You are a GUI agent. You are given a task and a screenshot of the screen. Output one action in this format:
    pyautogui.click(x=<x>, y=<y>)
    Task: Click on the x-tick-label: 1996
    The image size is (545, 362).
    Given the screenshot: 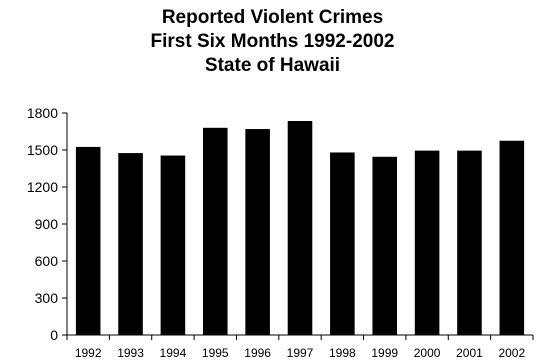 What is the action you would take?
    pyautogui.click(x=257, y=353)
    